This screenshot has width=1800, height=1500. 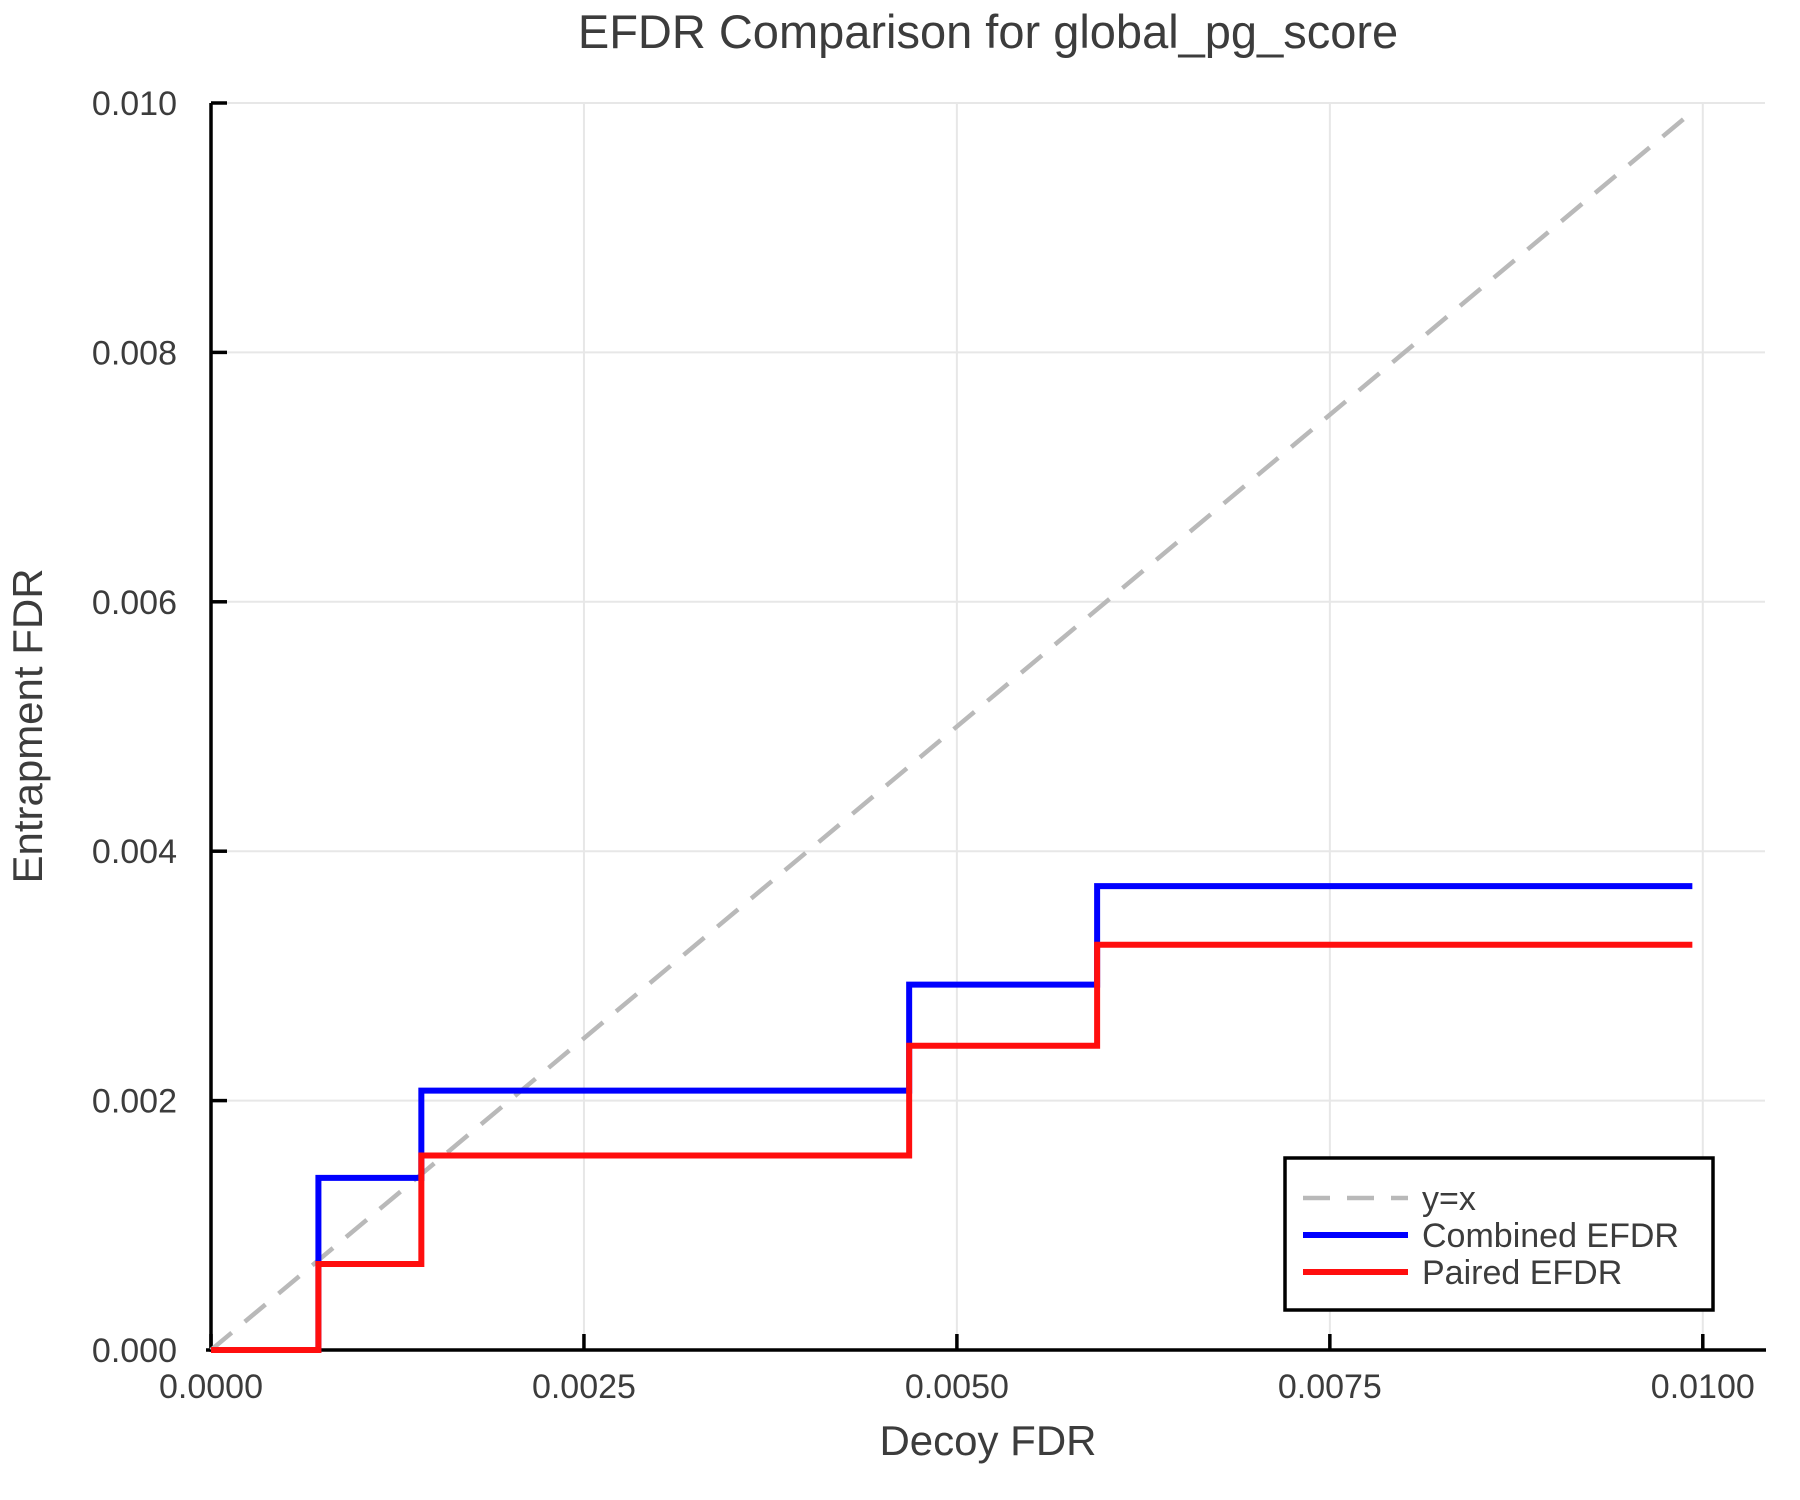 I want to click on legend-label-paired-efdr: Paired EFDR, so click(x=1522, y=1273).